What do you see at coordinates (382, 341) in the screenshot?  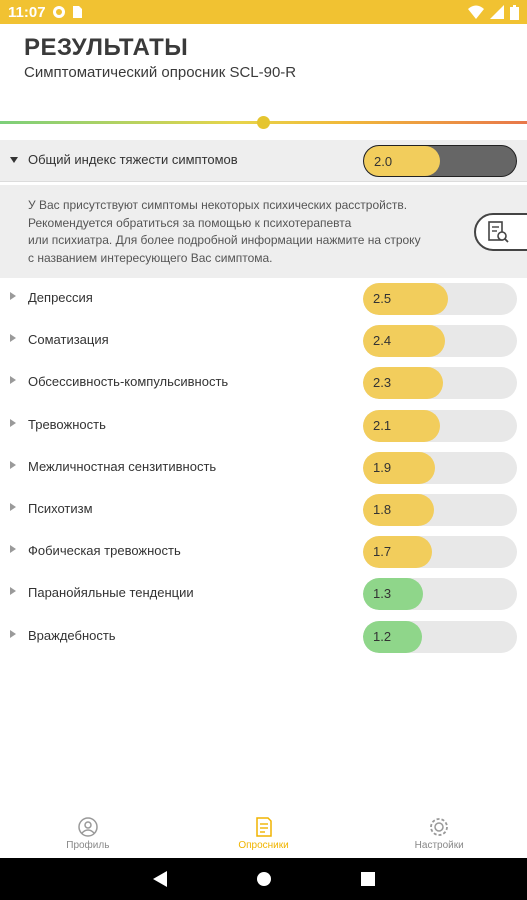 I see `symptom-value: 2.4` at bounding box center [382, 341].